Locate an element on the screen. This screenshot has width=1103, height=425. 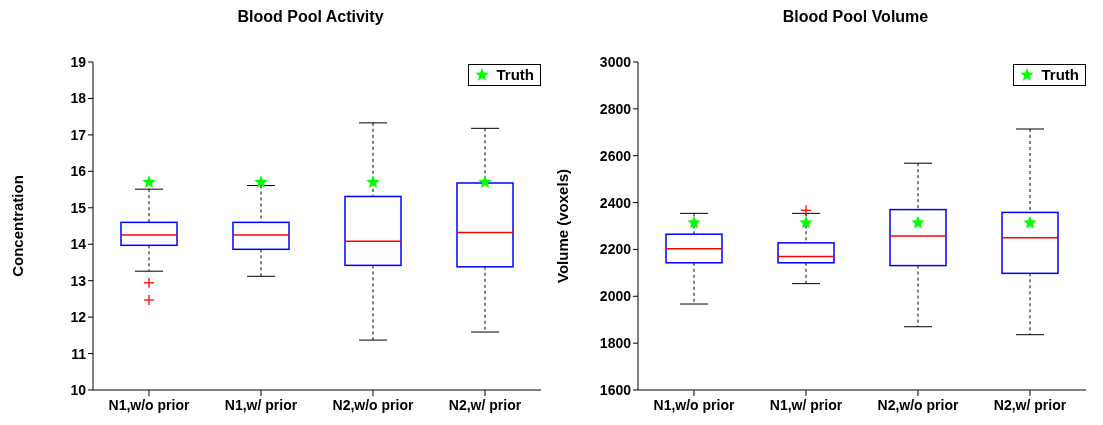
y-axis-title: Concentration is located at coordinates (18, 226).